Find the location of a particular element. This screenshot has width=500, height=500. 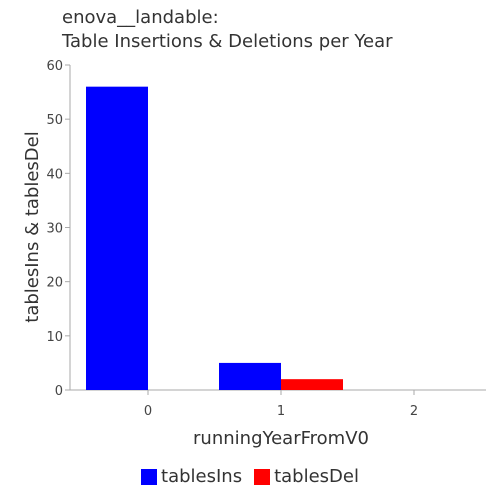

x-tick-label: 1 is located at coordinates (281, 411).